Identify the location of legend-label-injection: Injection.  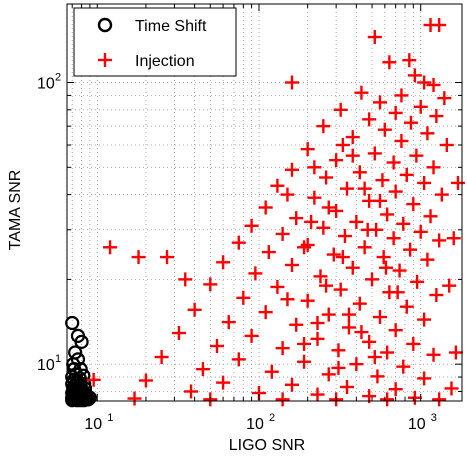
(165, 61).